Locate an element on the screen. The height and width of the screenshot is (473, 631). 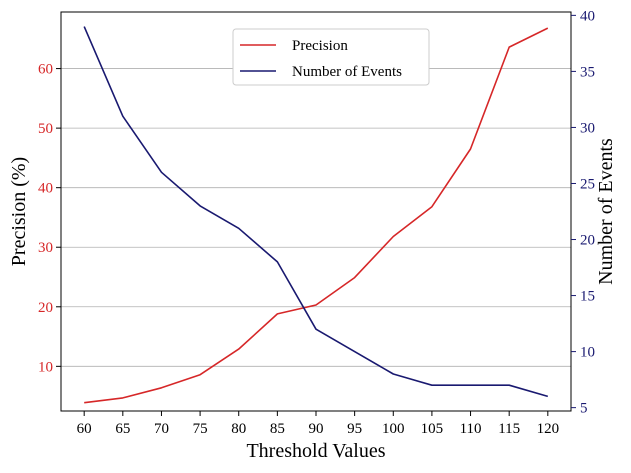
x-tick-label: 75 is located at coordinates (200, 429).